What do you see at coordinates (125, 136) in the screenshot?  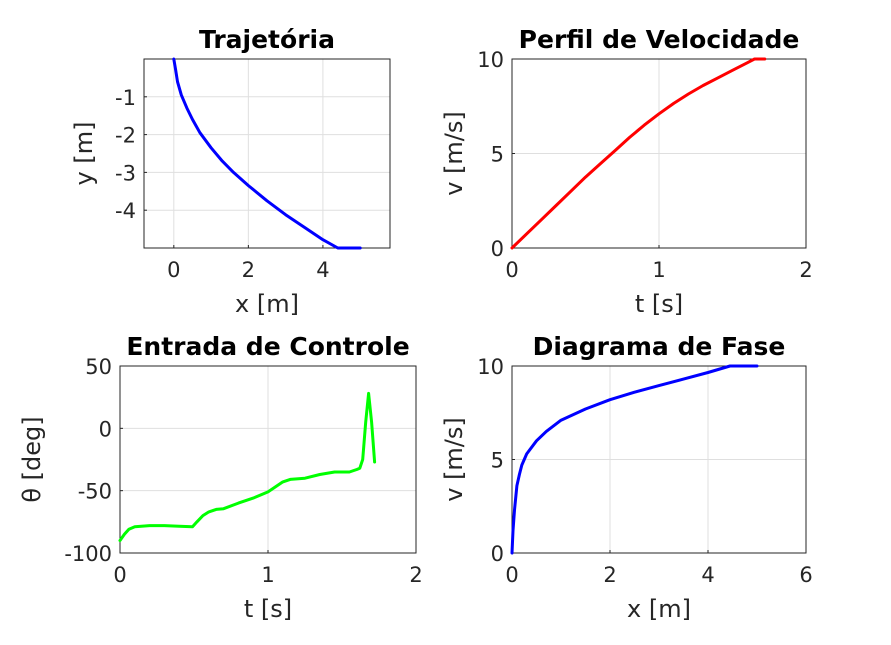 I see `y-tick-label: -2` at bounding box center [125, 136].